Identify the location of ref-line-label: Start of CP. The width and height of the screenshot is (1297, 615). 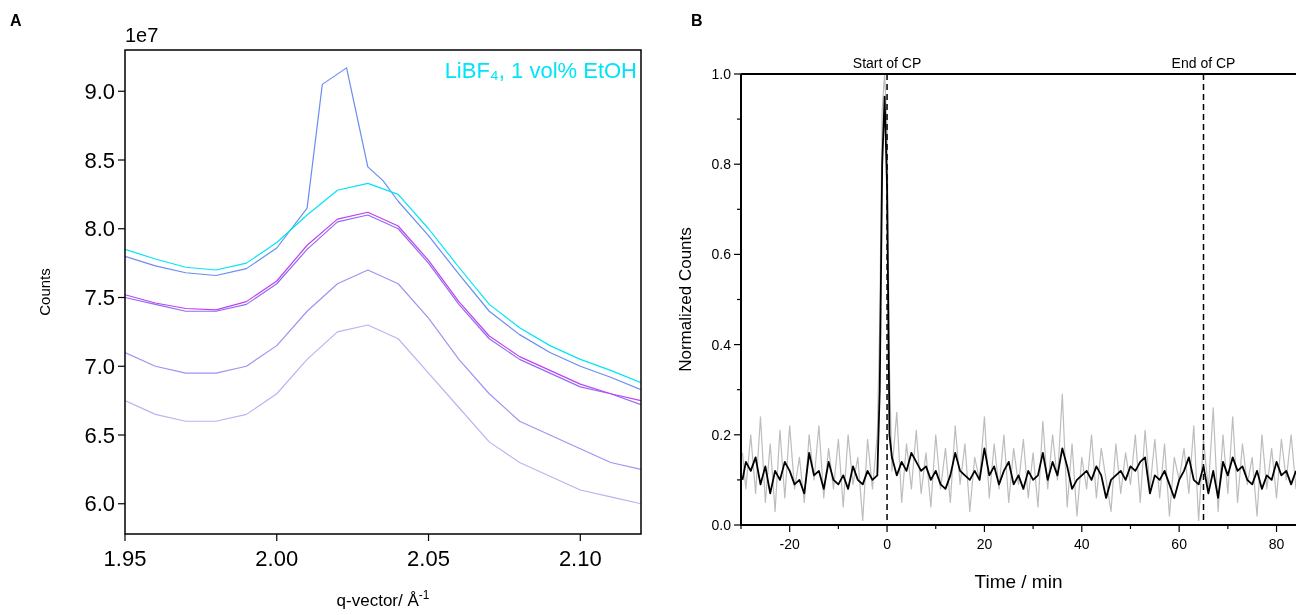
(887, 63).